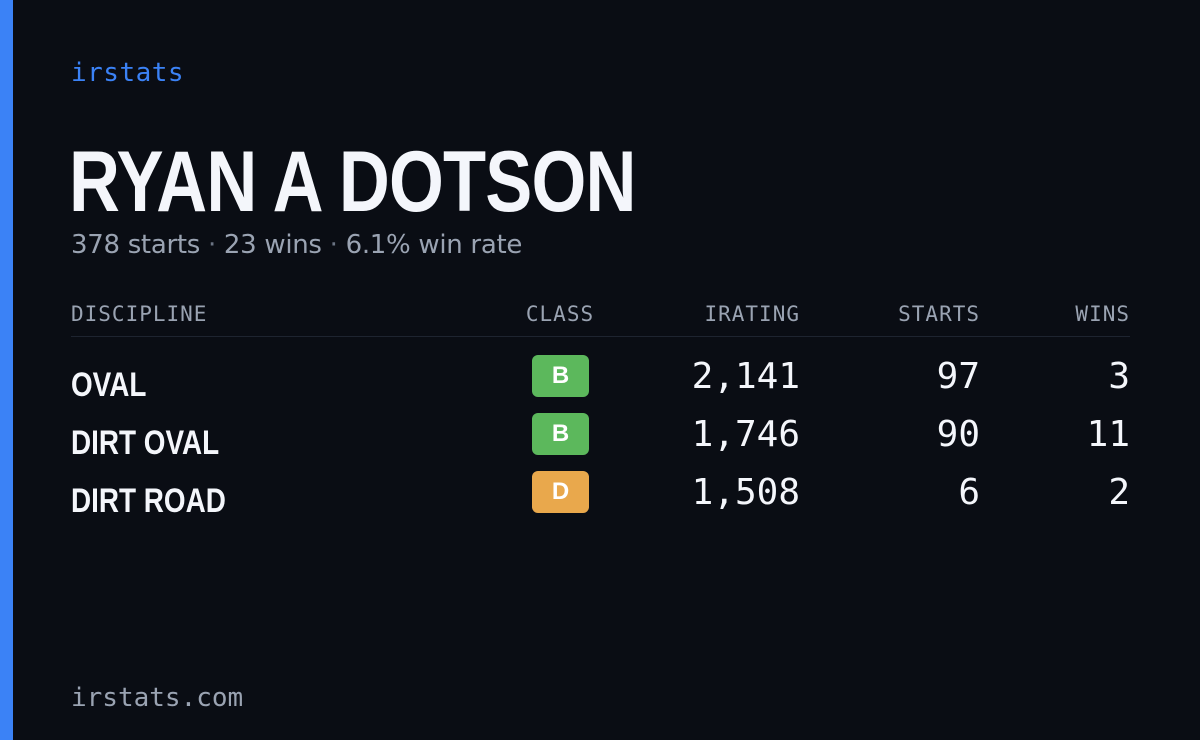 The image size is (1200, 740). Describe the element at coordinates (600, 440) in the screenshot. I see `table-row: DIRT OVAL B 1,746 90 11` at that location.